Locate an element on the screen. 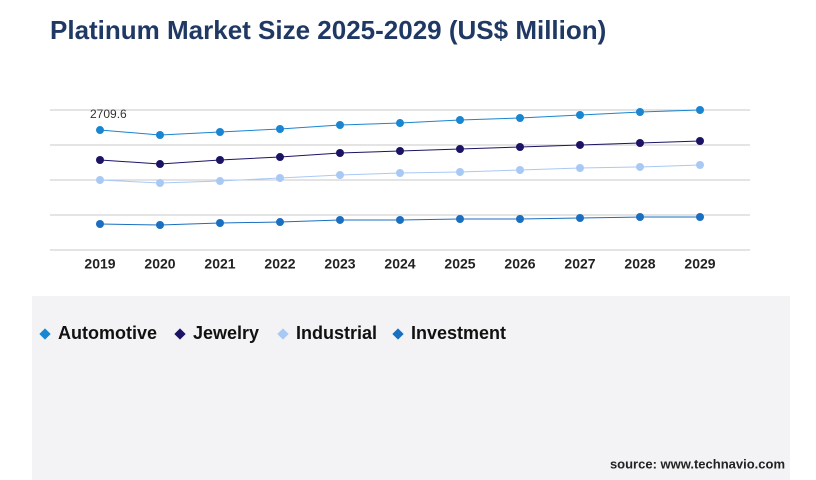 The width and height of the screenshot is (816, 480). x-tick-label: 2029 is located at coordinates (699, 264).